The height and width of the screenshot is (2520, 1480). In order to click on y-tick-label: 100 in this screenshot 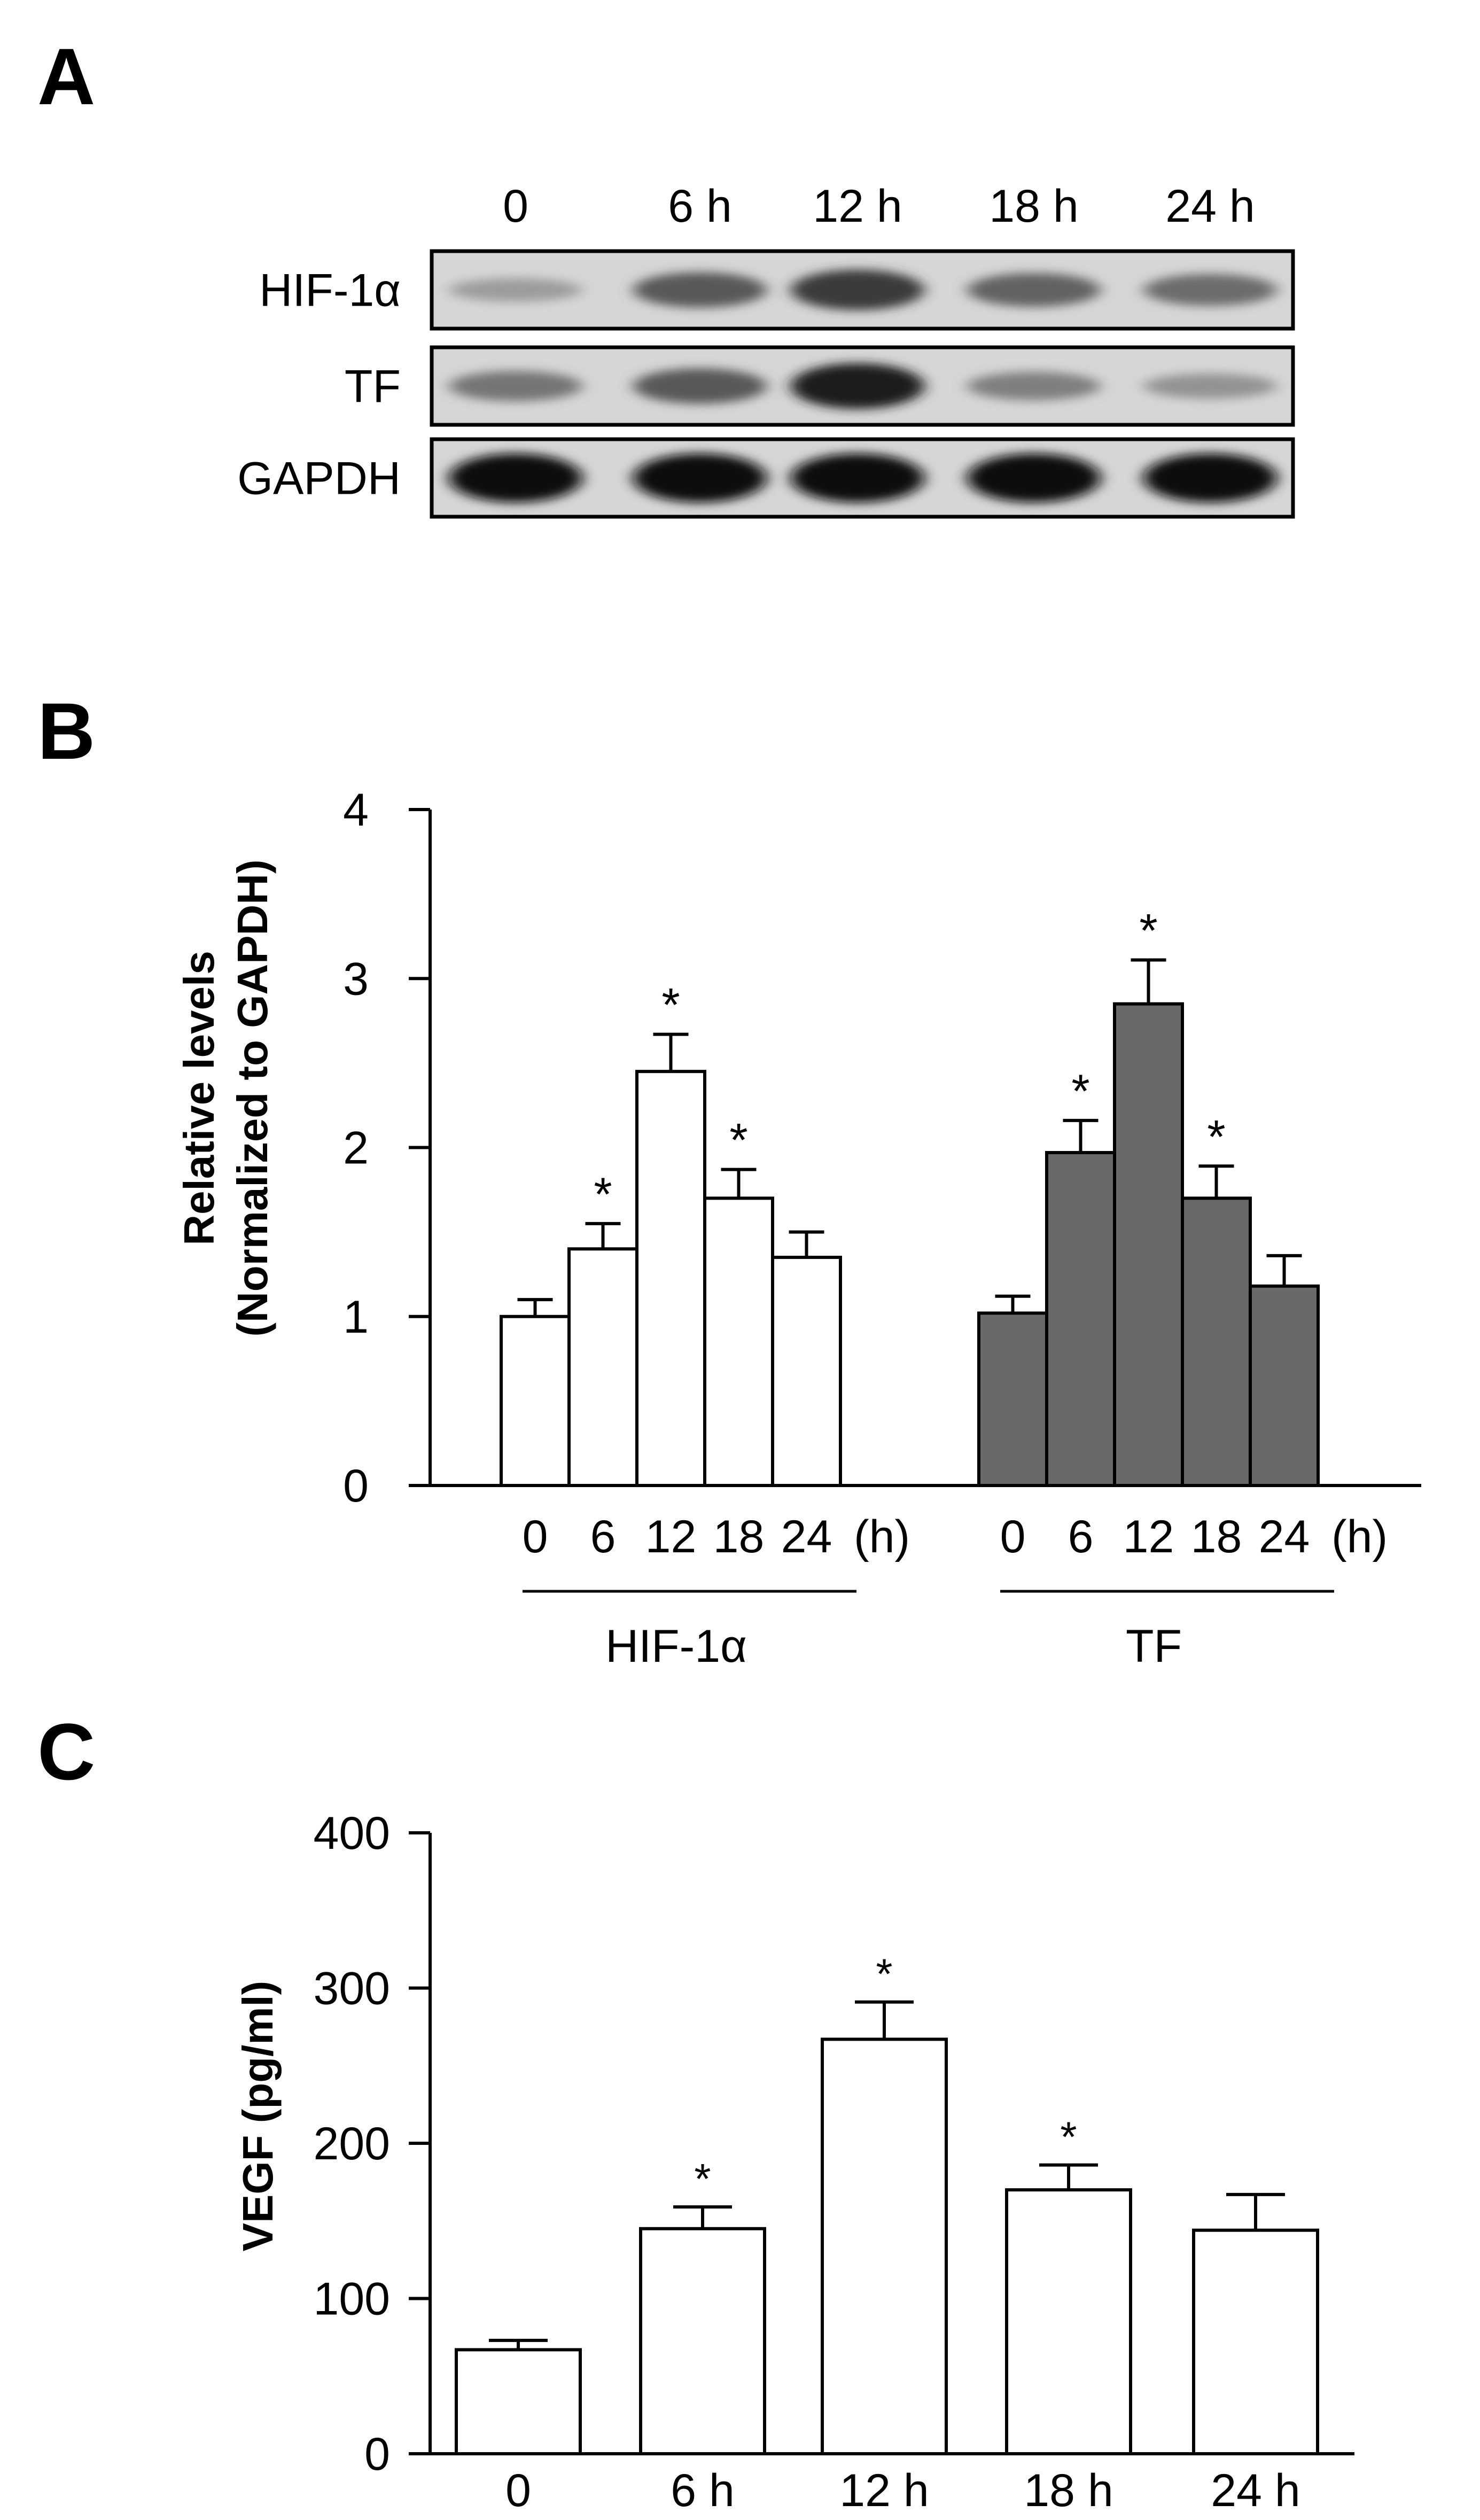, I will do `click(353, 2299)`.